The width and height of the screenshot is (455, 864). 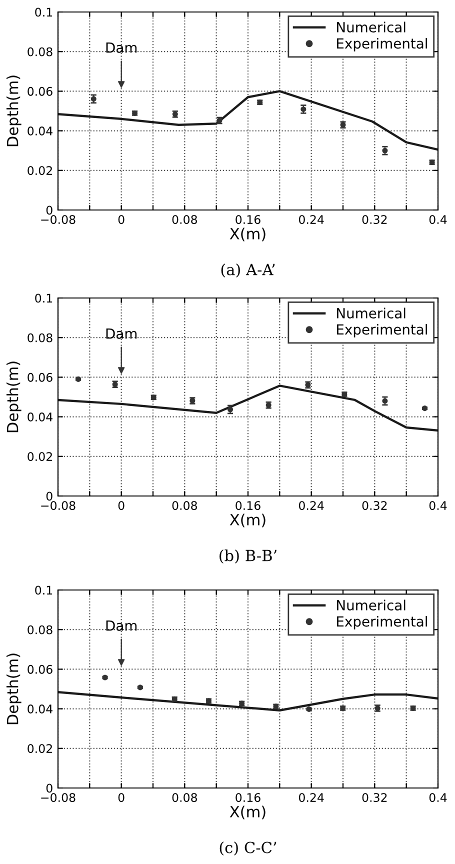 I want to click on text: (b) B-B’, so click(x=248, y=556).